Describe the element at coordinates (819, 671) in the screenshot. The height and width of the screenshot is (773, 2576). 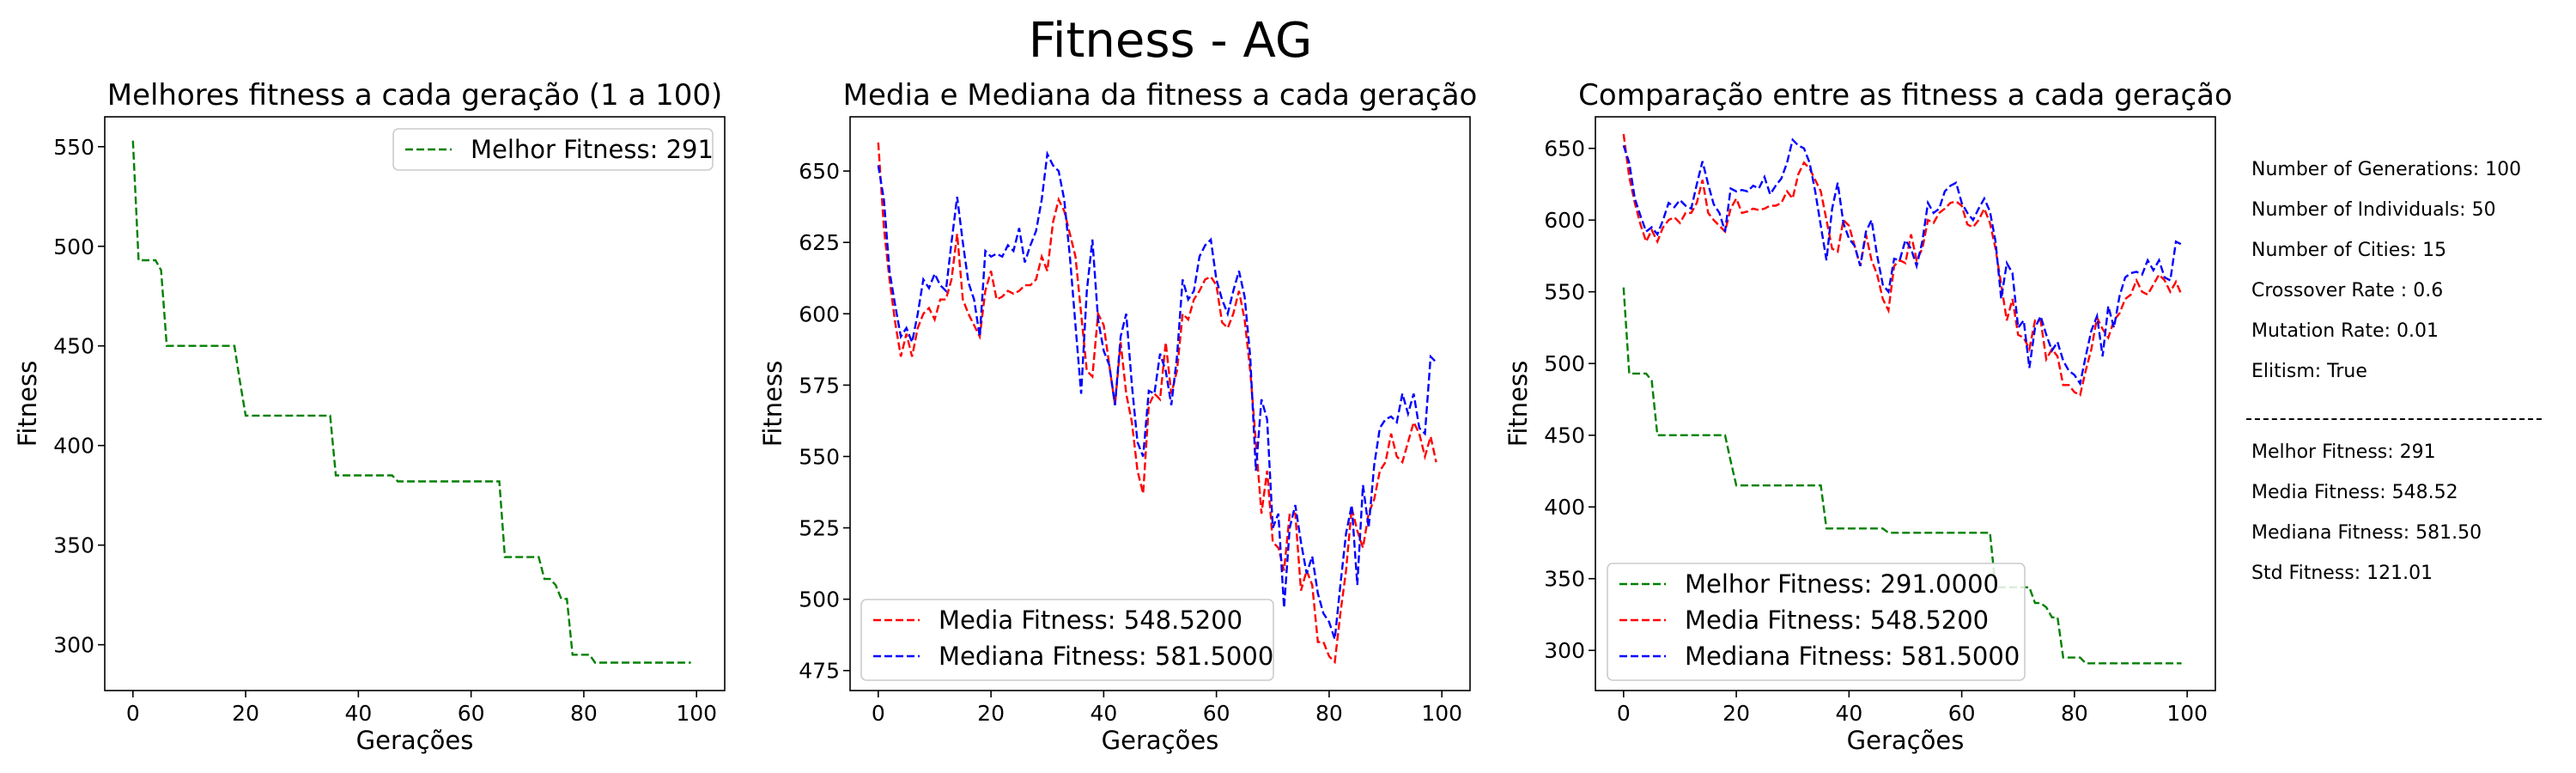
I see `y-tick-label: 475` at that location.